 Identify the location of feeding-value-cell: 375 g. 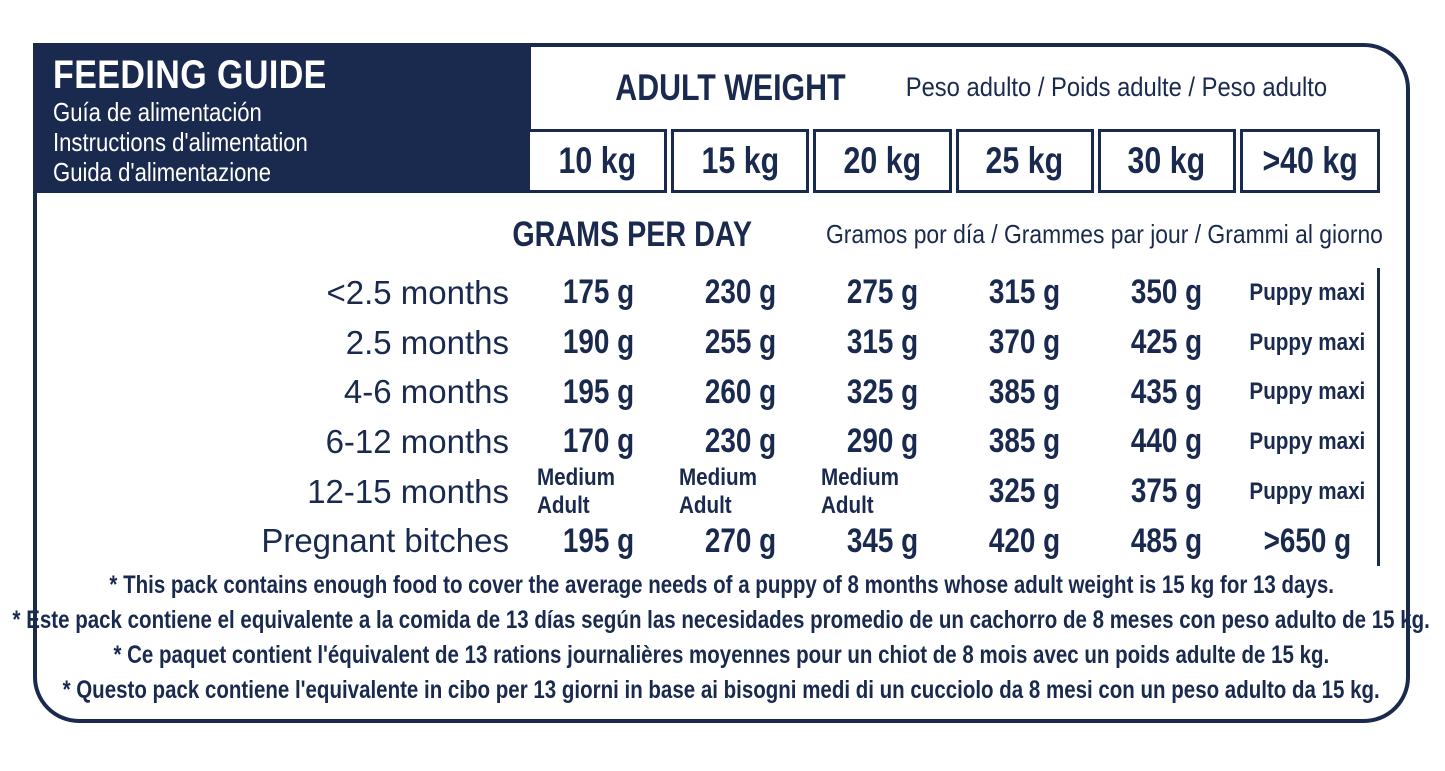
(1167, 491).